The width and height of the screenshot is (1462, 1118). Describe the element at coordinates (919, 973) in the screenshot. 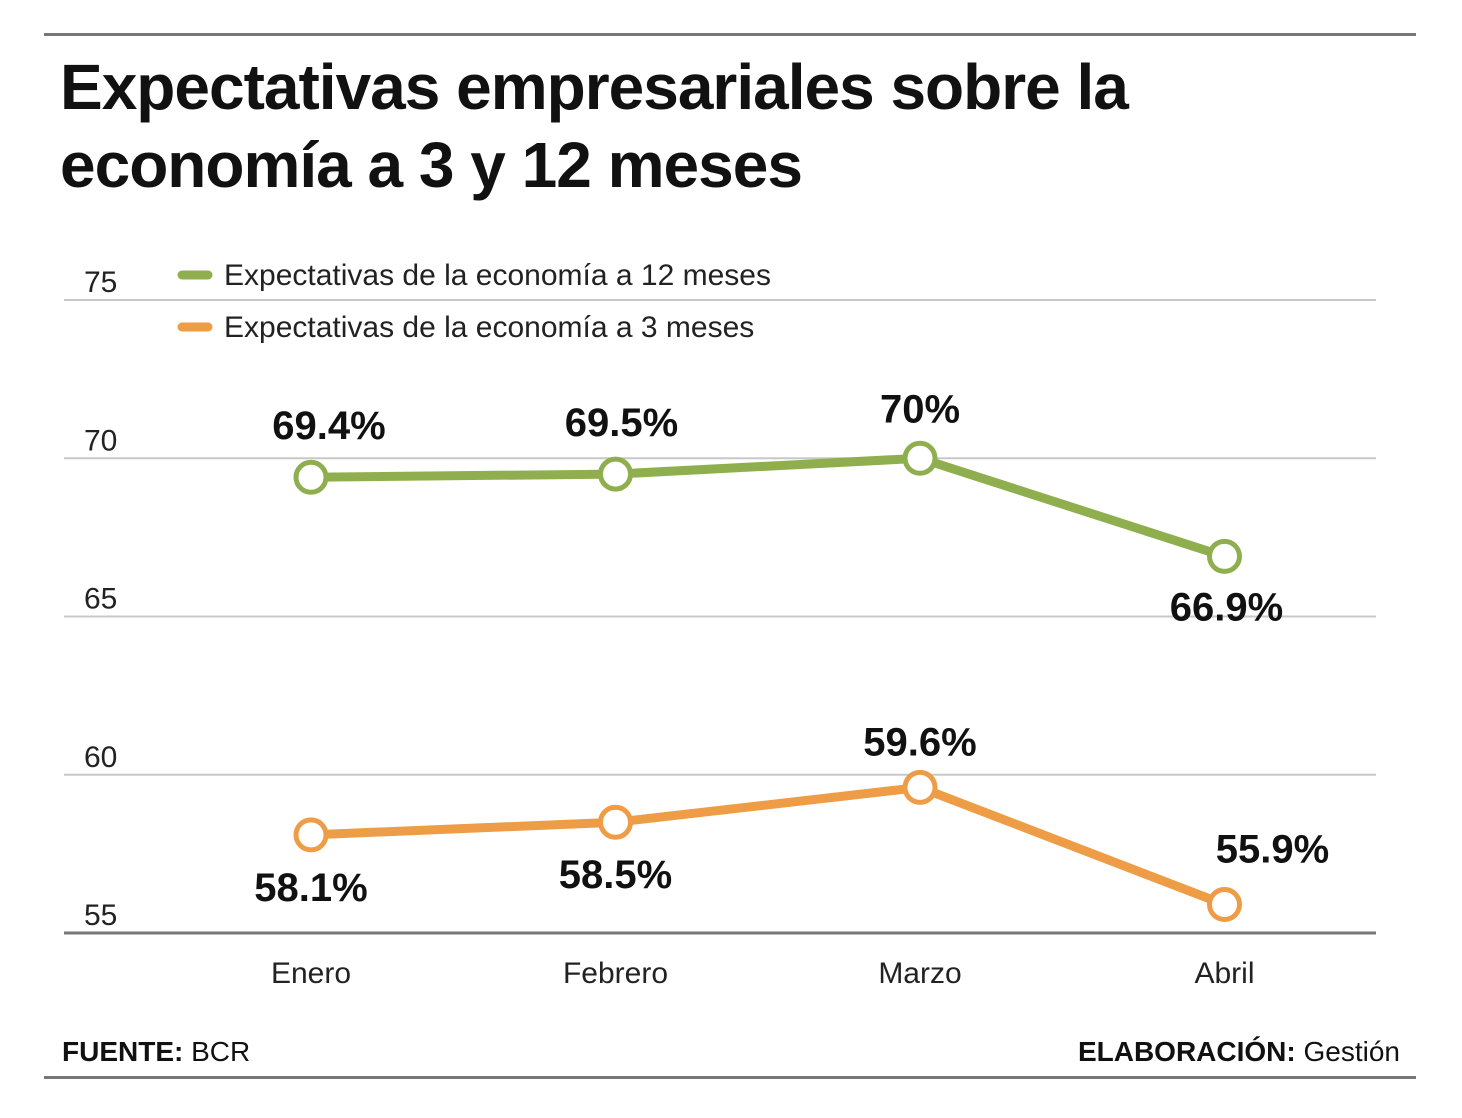

I see `x-tick-label: Marzo` at that location.